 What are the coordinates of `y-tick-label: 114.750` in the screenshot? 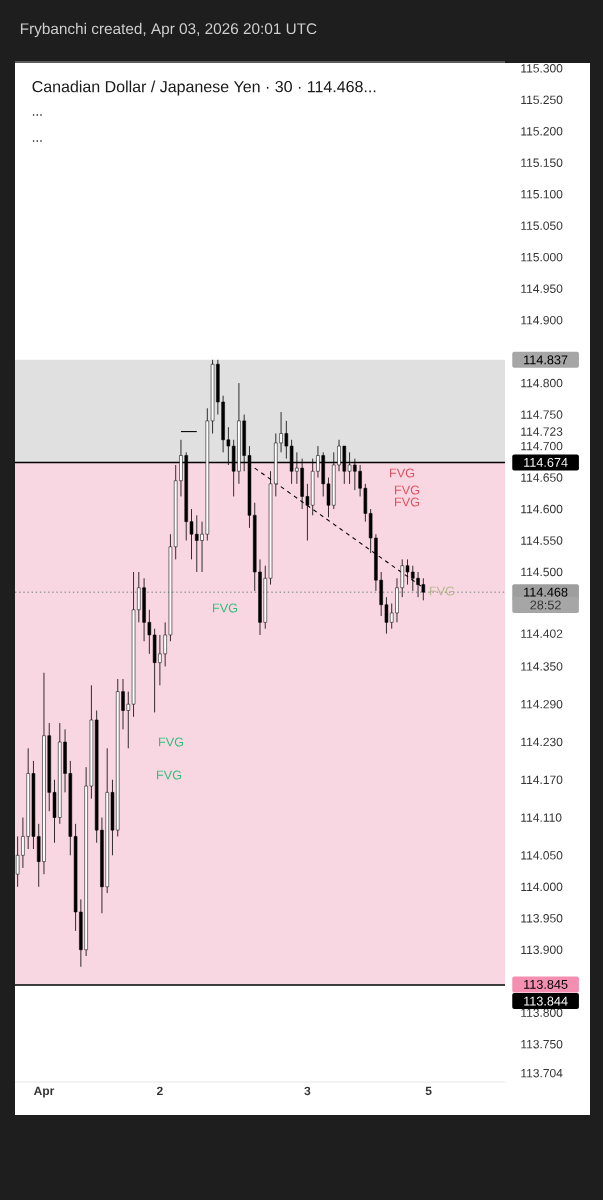 It's located at (542, 414).